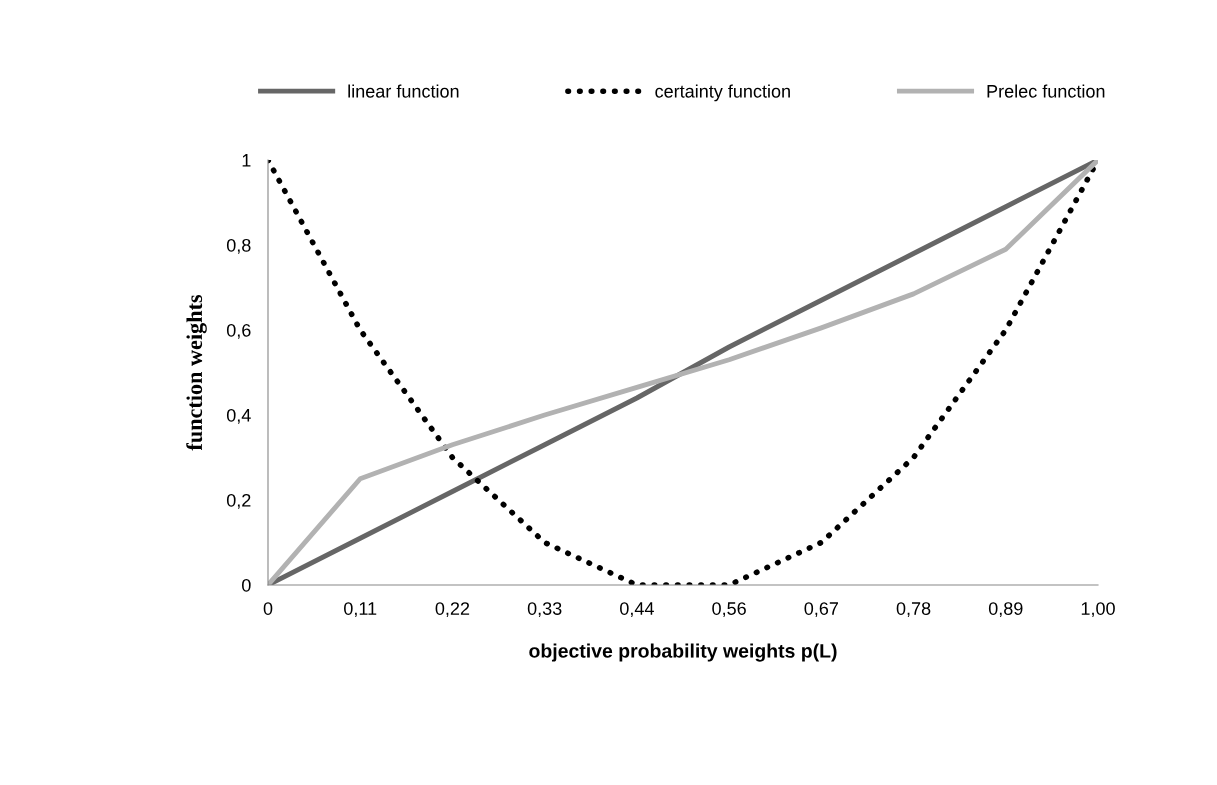 The image size is (1217, 785). What do you see at coordinates (246, 585) in the screenshot?
I see `y-tick-label: 0` at bounding box center [246, 585].